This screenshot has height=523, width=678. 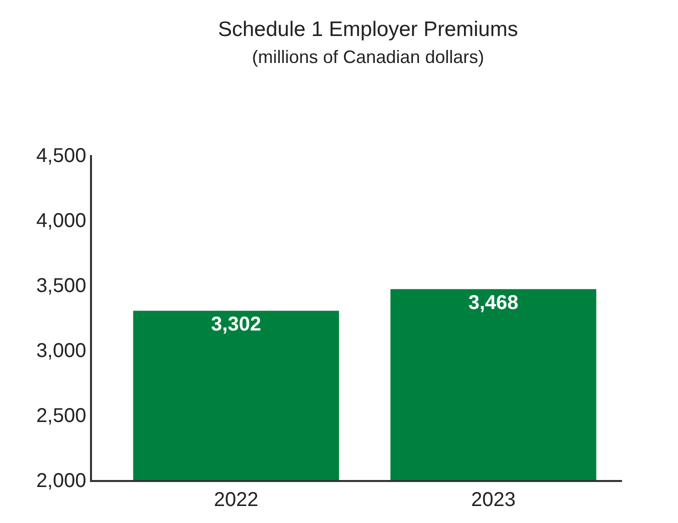 What do you see at coordinates (61, 221) in the screenshot?
I see `y-tick-label: 4,000` at bounding box center [61, 221].